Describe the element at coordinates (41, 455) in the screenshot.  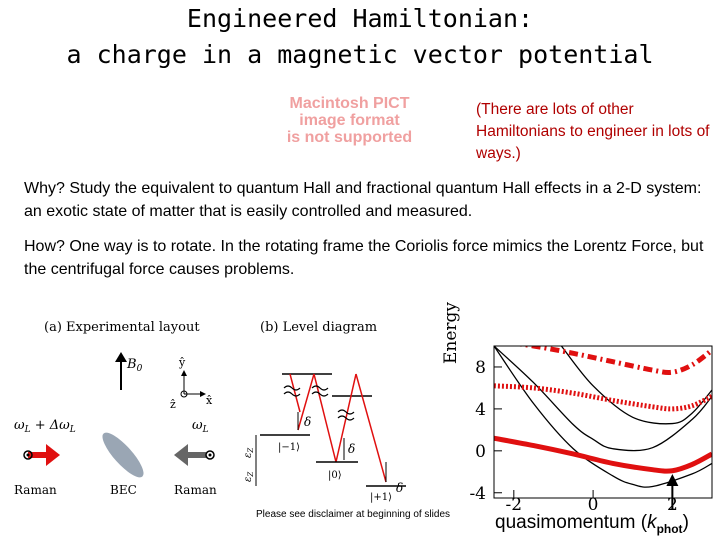
I see `left-raman-arrow-icon` at that location.